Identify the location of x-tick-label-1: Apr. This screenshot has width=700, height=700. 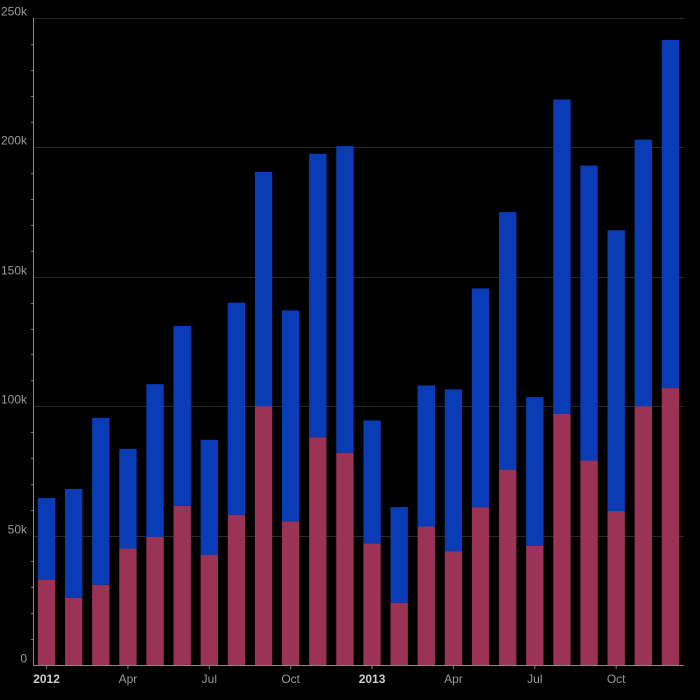
(128, 679).